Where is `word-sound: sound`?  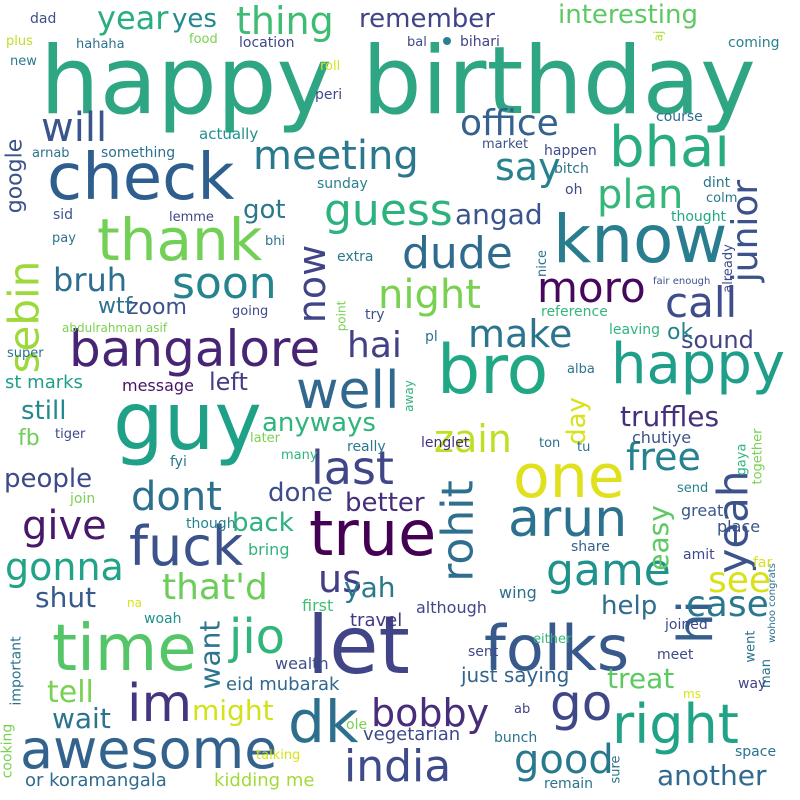
word-sound: sound is located at coordinates (717, 340).